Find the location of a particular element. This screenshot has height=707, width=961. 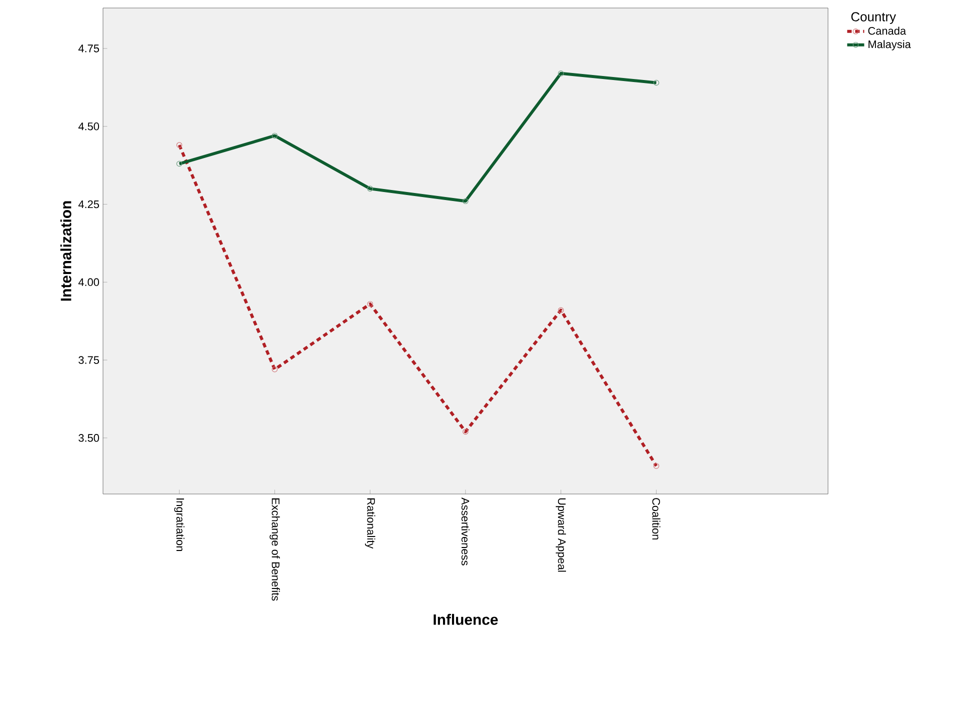

y-tick-label: 3.75 is located at coordinates (89, 360).